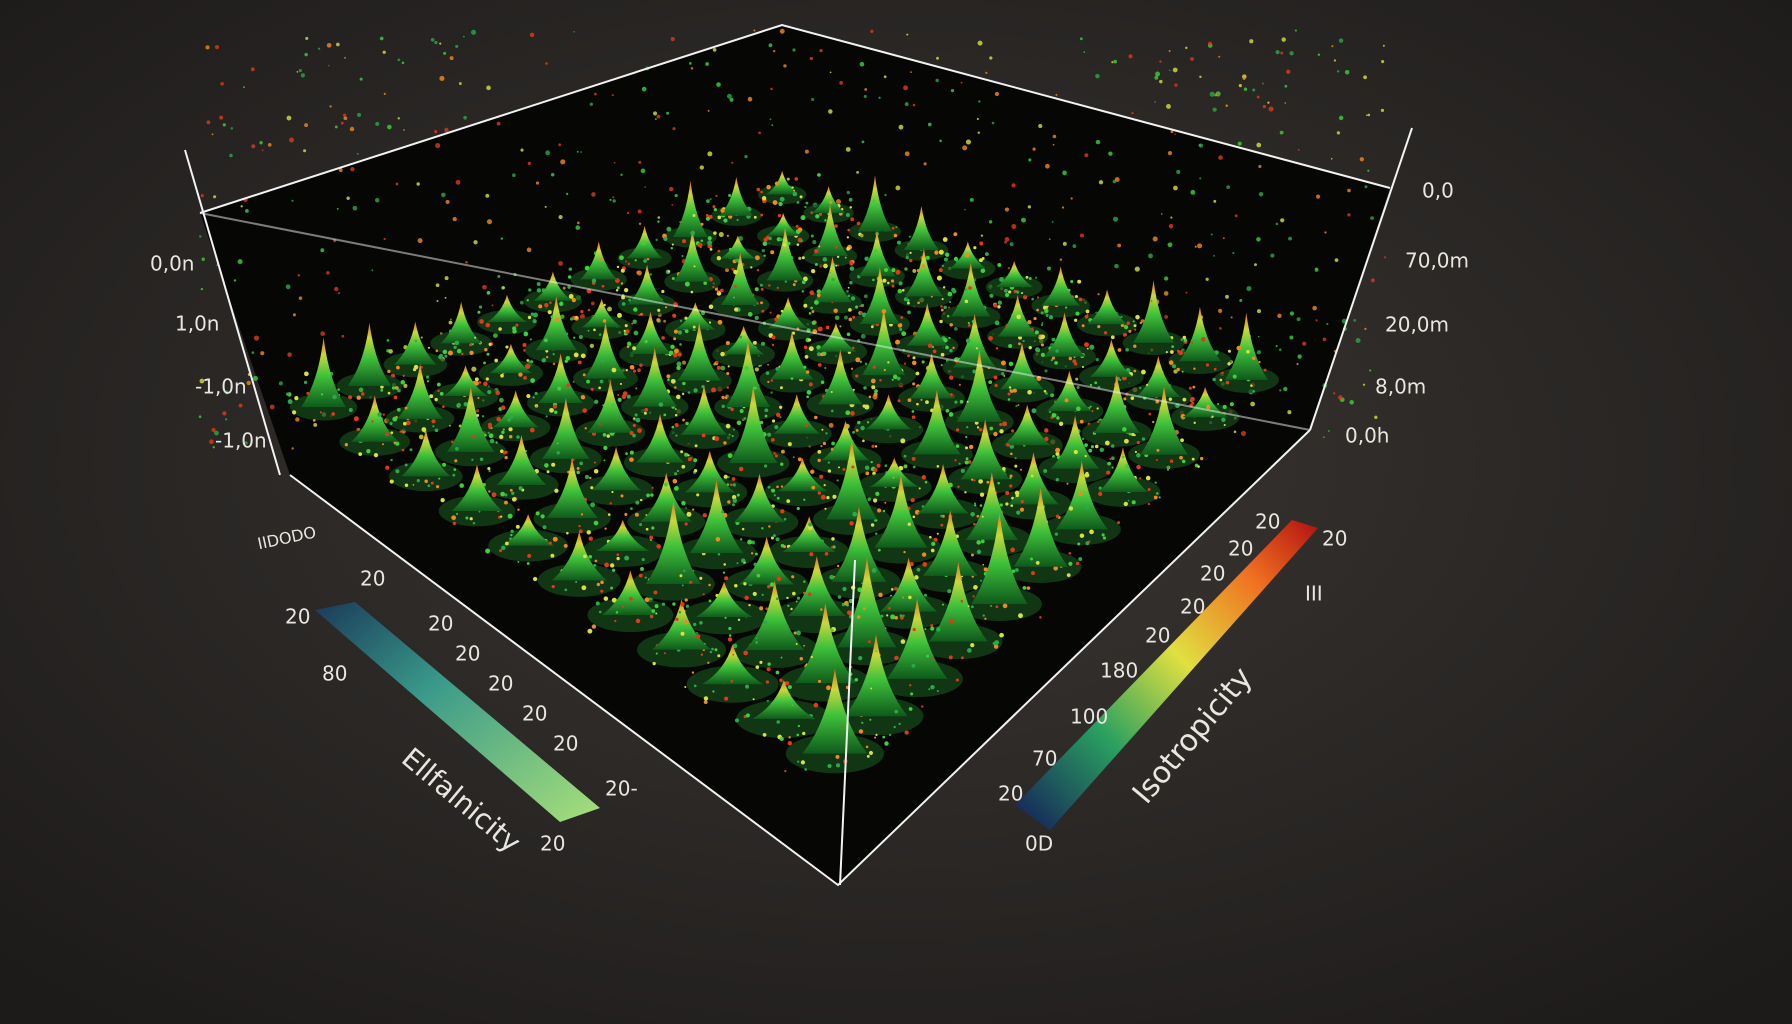  What do you see at coordinates (221, 387) in the screenshot?
I see `z-tick-label: -1,0n` at bounding box center [221, 387].